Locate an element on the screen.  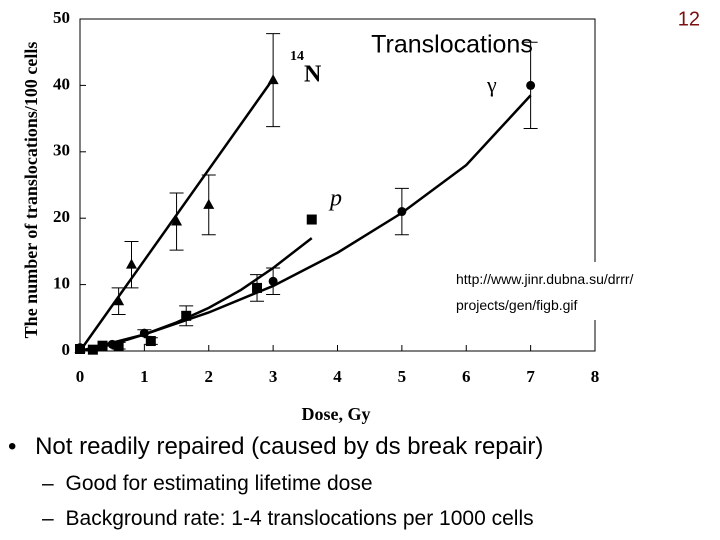
y-tick-label: 50 is located at coordinates (61, 17).